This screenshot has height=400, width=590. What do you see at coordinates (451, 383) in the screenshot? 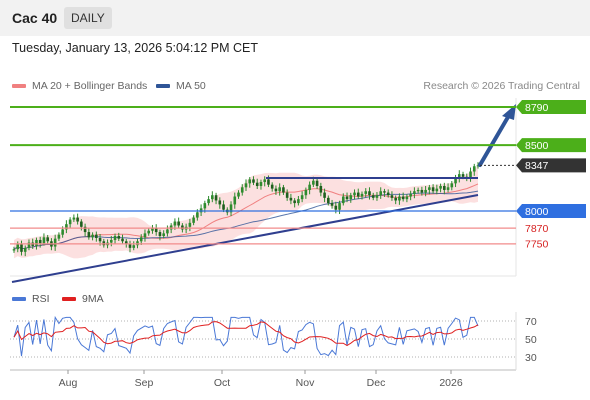
I see `x-tick-2026: 2026` at bounding box center [451, 383].